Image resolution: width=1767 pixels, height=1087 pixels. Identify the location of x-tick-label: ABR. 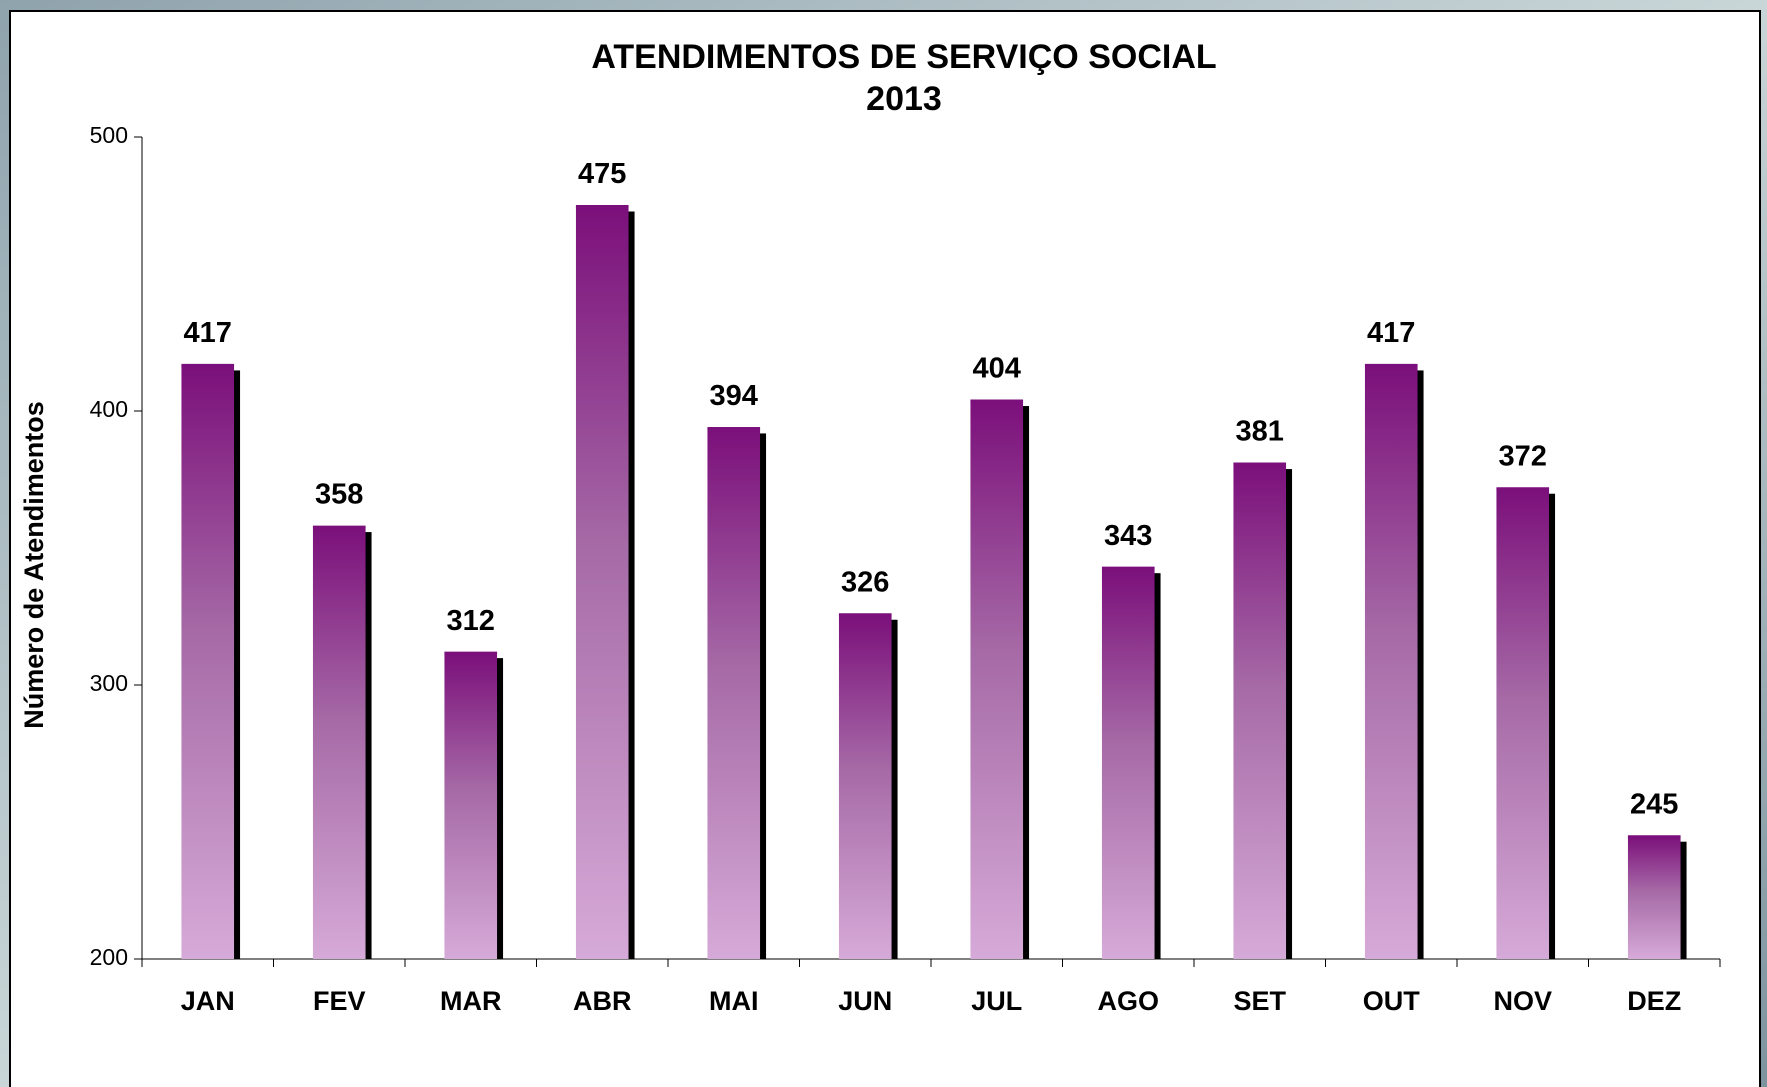
(602, 1001).